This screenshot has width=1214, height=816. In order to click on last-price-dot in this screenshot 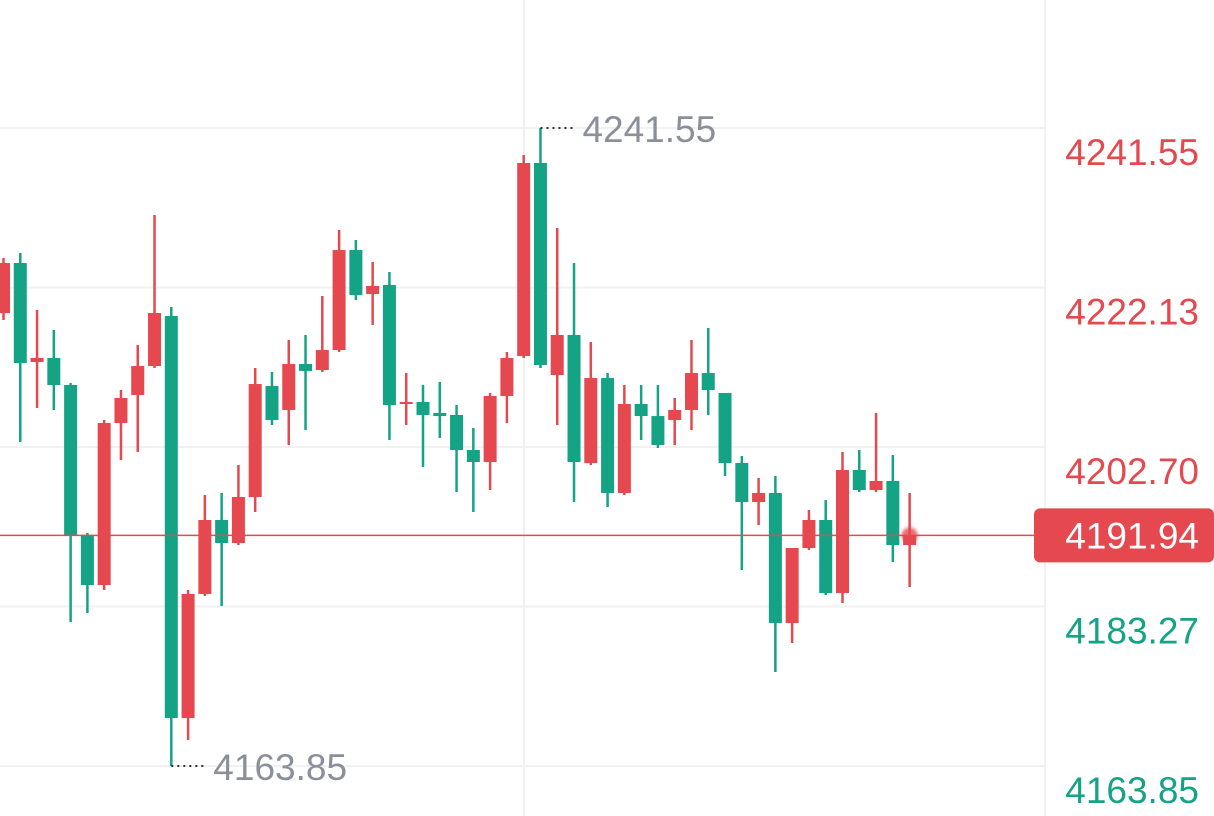, I will do `click(909, 535)`.